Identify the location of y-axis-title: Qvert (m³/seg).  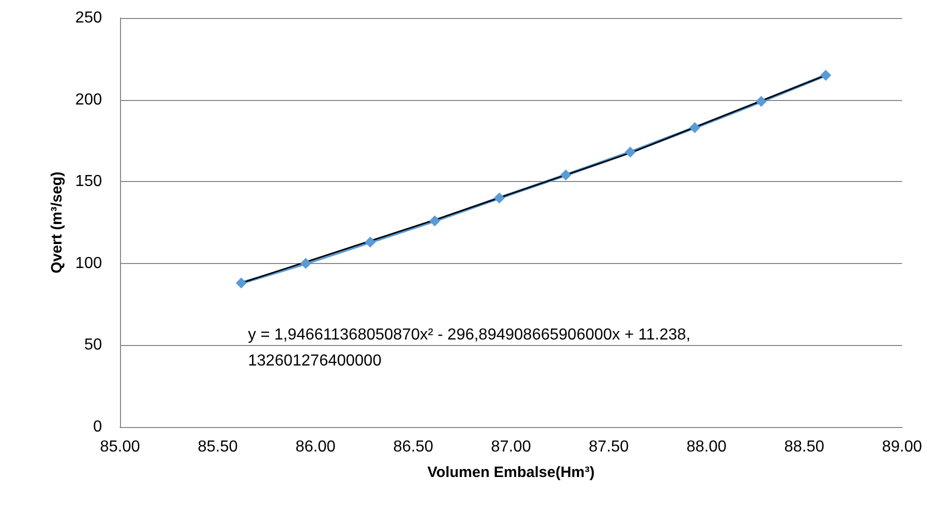
(57, 223).